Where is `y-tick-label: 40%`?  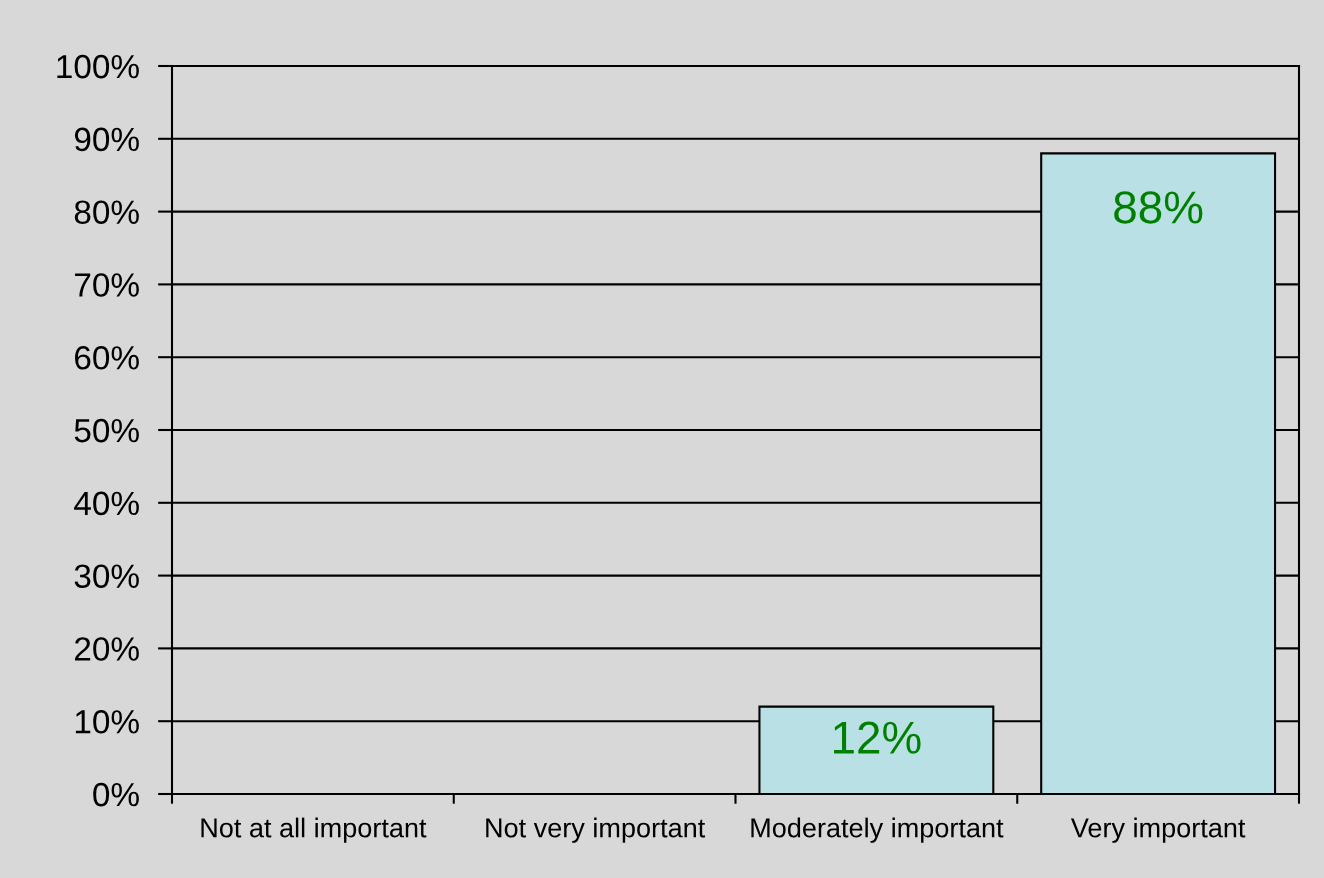 y-tick-label: 40% is located at coordinates (106, 503).